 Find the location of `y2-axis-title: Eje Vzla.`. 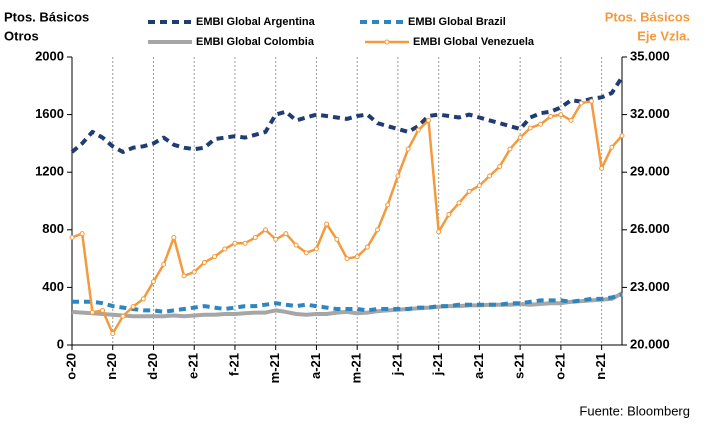

y2-axis-title: Eje Vzla. is located at coordinates (663, 35).